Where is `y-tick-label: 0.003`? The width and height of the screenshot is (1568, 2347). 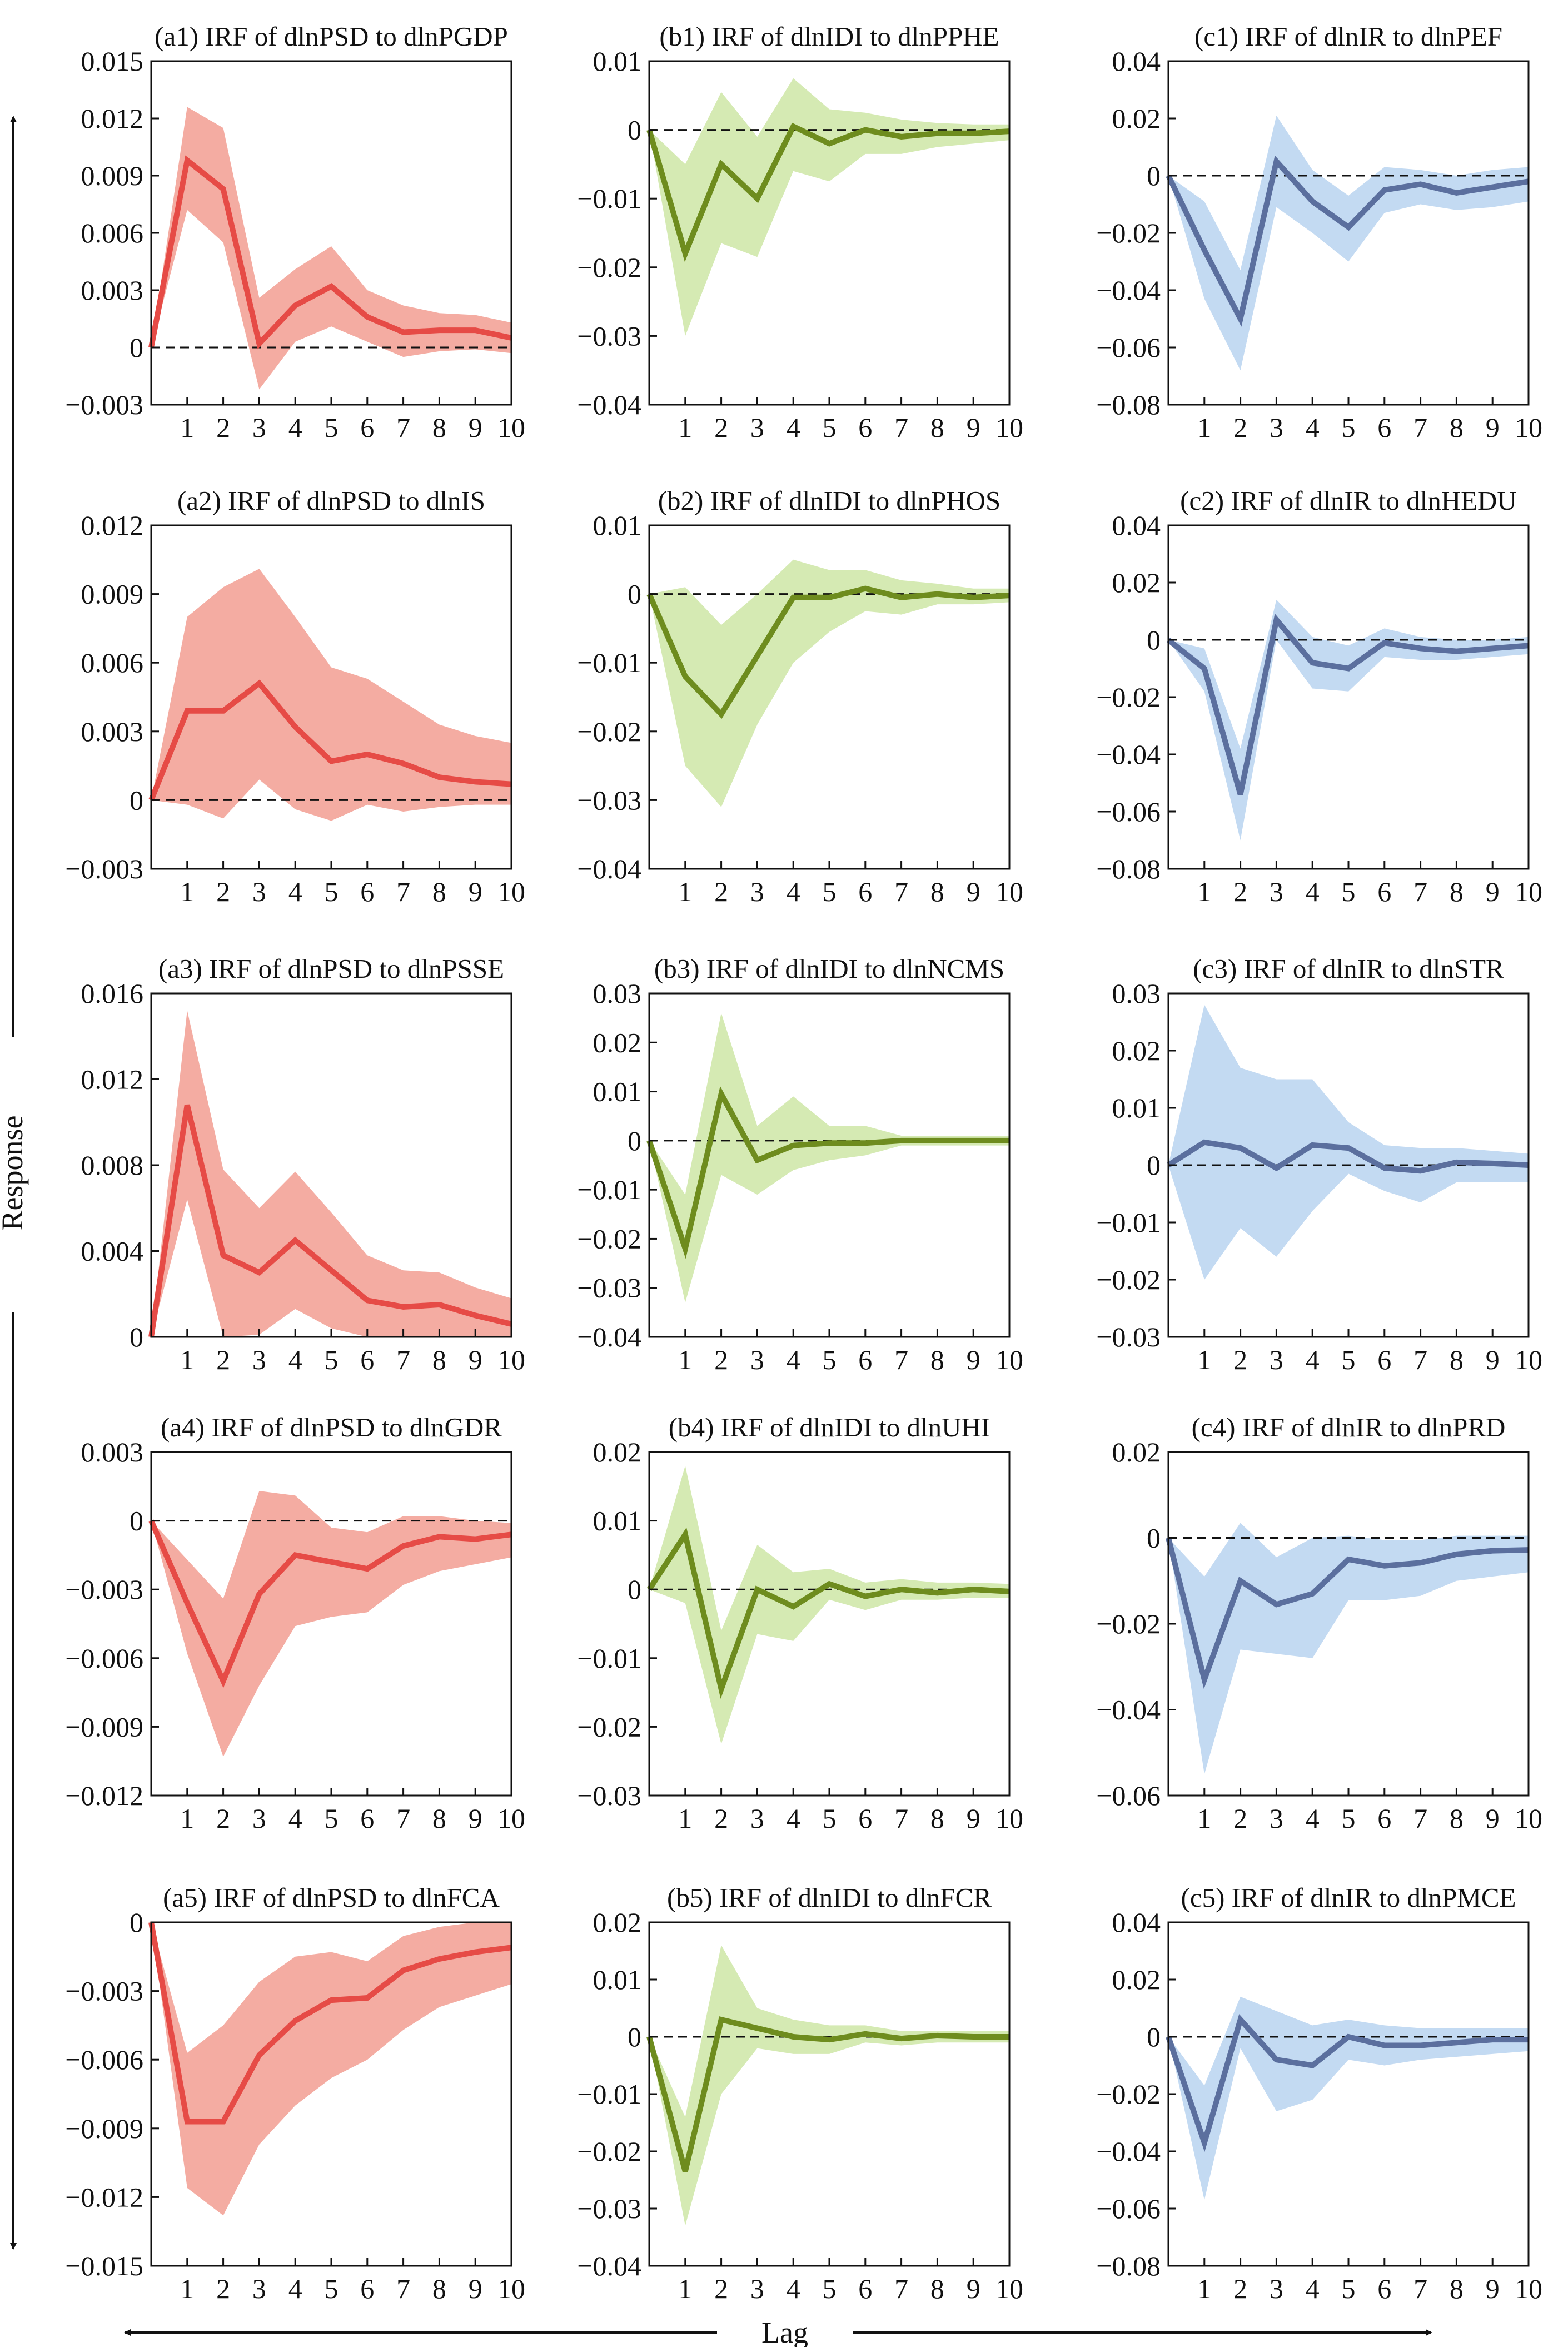 y-tick-label: 0.003 is located at coordinates (112, 1452).